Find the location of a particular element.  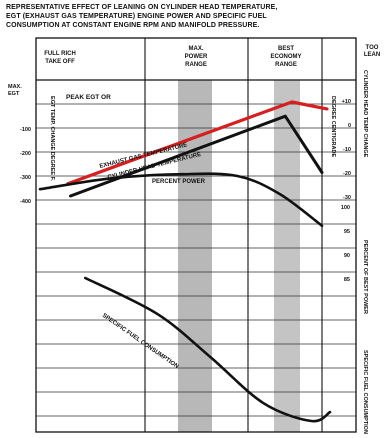

header-best-economy-label: BEST is located at coordinates (286, 49).